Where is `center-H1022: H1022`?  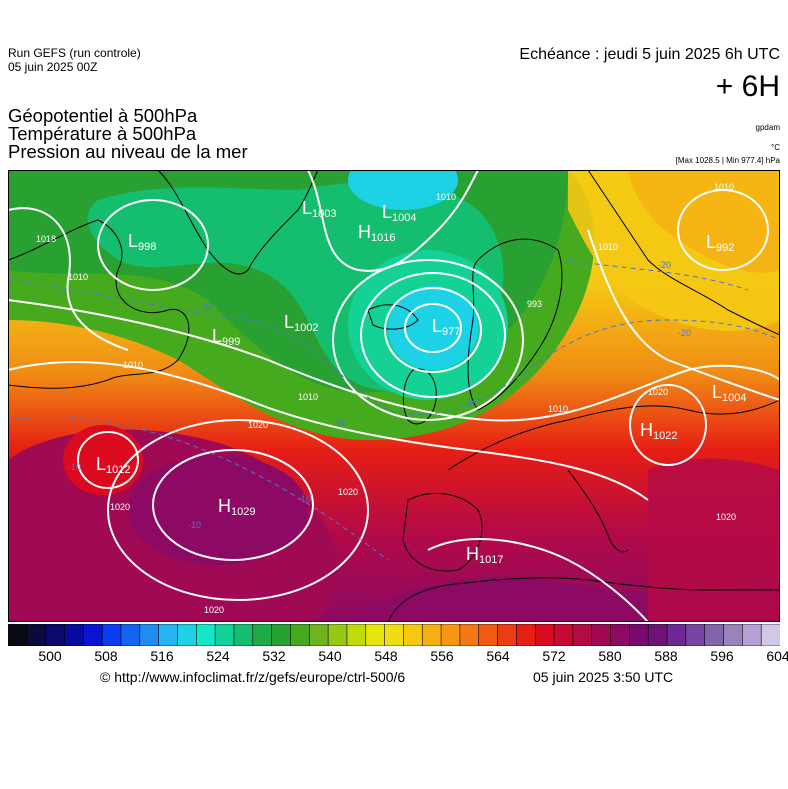
center-H1022: H1022 is located at coordinates (658, 431).